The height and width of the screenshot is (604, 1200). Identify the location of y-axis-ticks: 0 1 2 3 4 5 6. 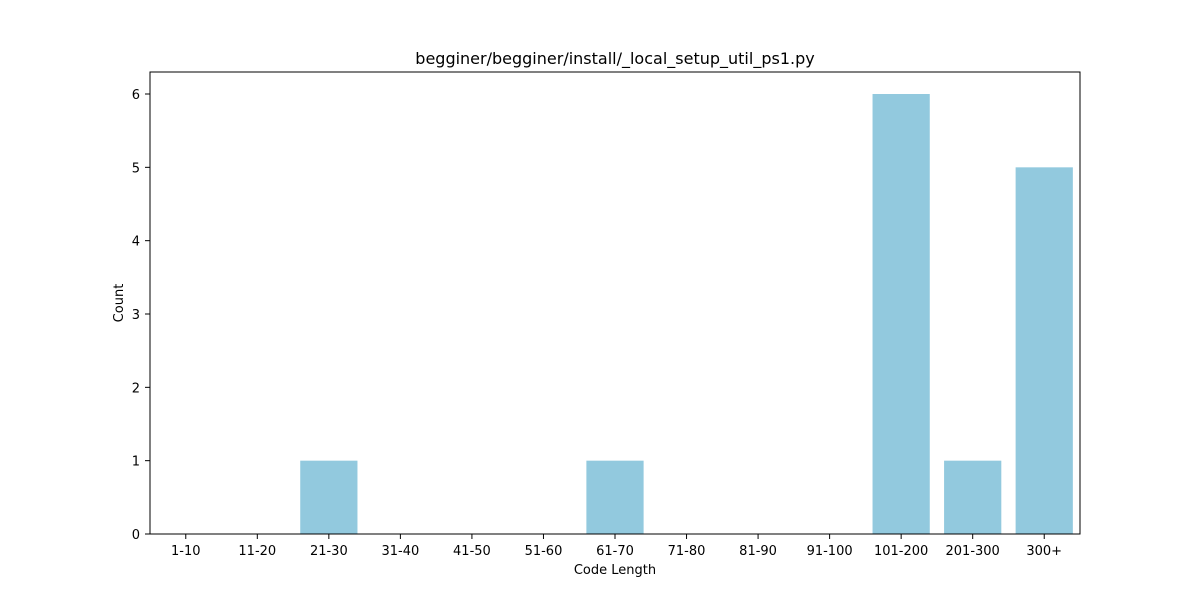
(141, 315).